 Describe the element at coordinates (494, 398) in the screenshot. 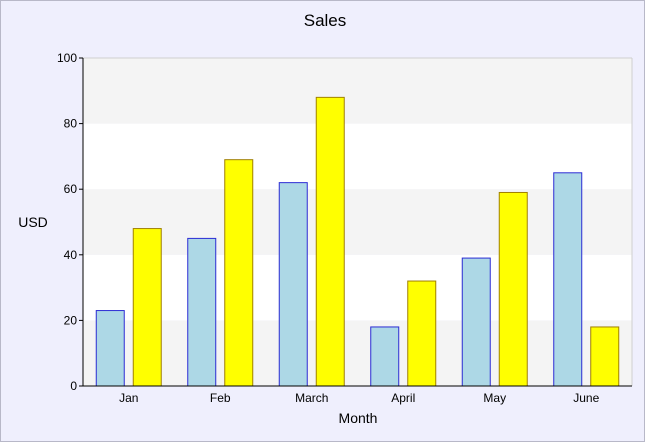

I see `x-tick-label: May` at that location.